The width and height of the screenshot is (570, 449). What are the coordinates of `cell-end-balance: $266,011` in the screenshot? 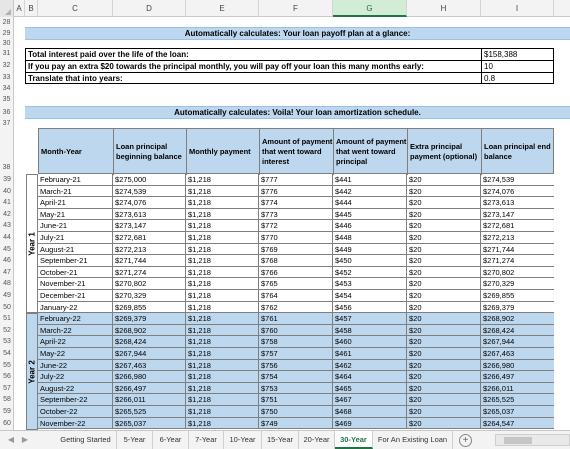 It's located at (498, 388).